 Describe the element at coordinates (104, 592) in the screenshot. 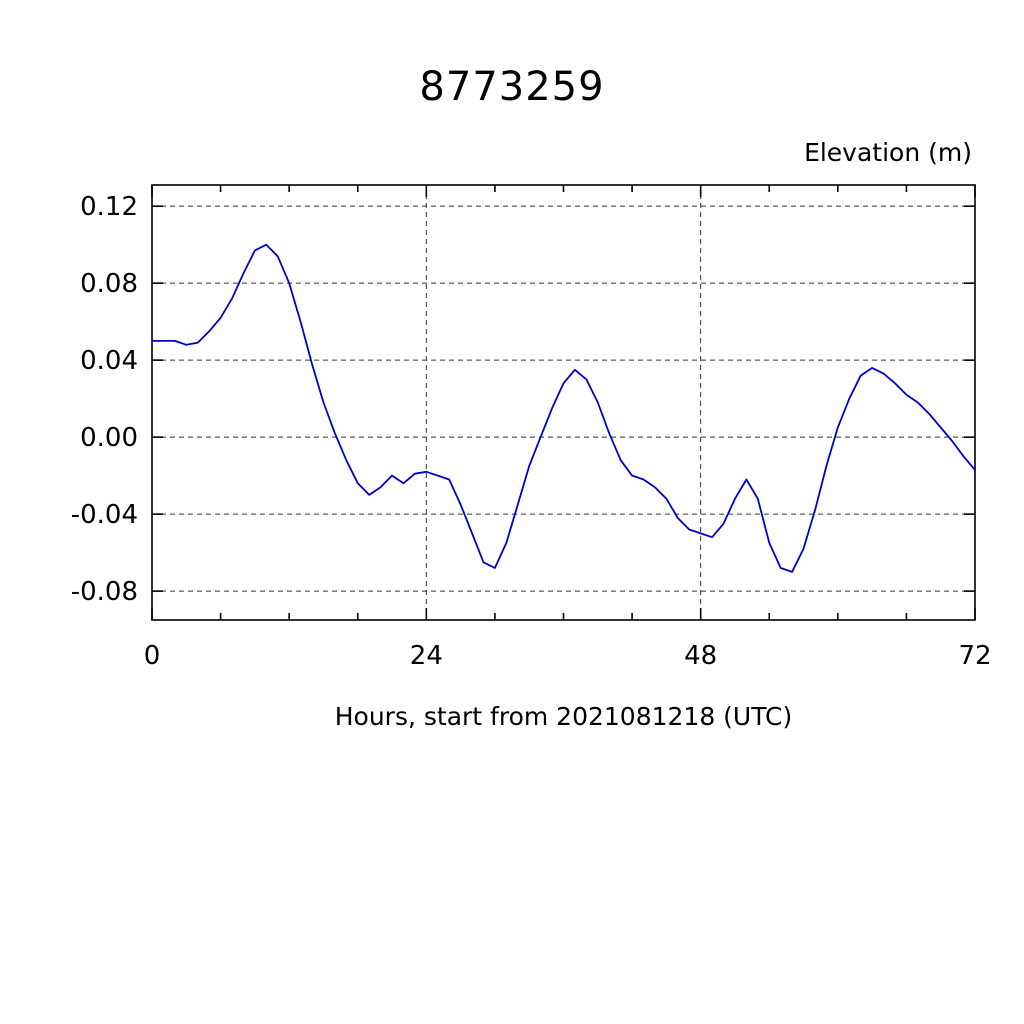

I see `y-tick-label: -0.08` at that location.